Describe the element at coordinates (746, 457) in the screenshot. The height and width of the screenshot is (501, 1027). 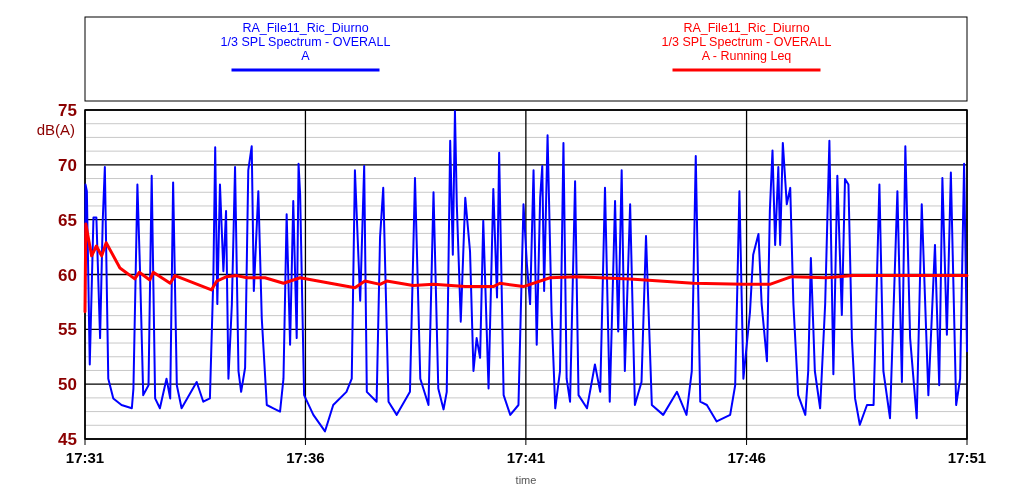
I see `x-tick-label: 17:46` at that location.